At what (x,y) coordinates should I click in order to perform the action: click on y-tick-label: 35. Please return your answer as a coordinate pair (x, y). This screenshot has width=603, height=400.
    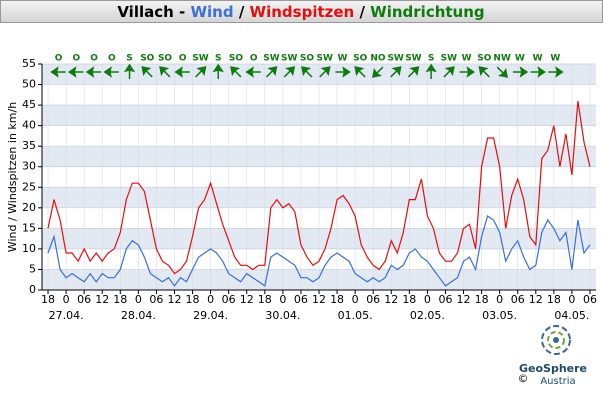
    Looking at the image, I should click on (29, 145).